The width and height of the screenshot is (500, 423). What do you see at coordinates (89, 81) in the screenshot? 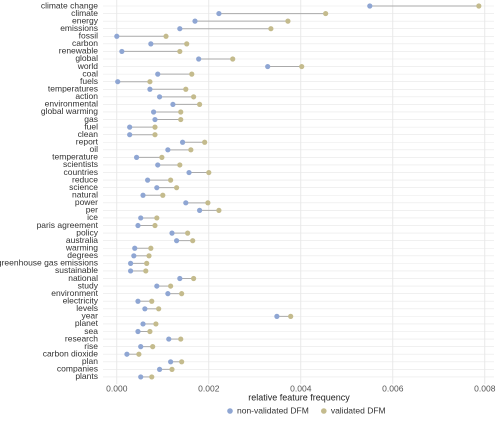
I see `y-tick-label: fuels` at bounding box center [89, 81].